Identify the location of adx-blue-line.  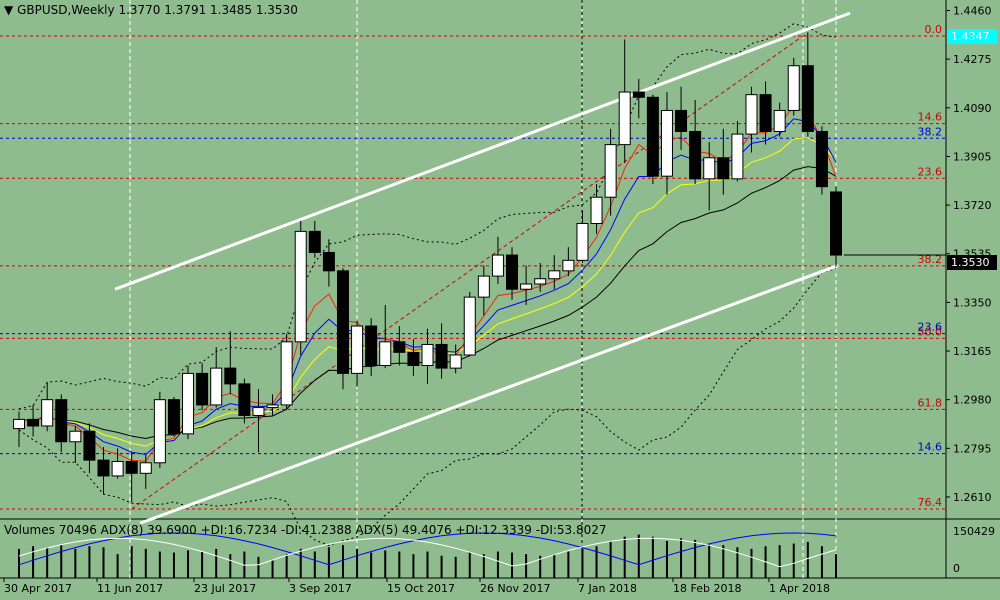
(427, 549).